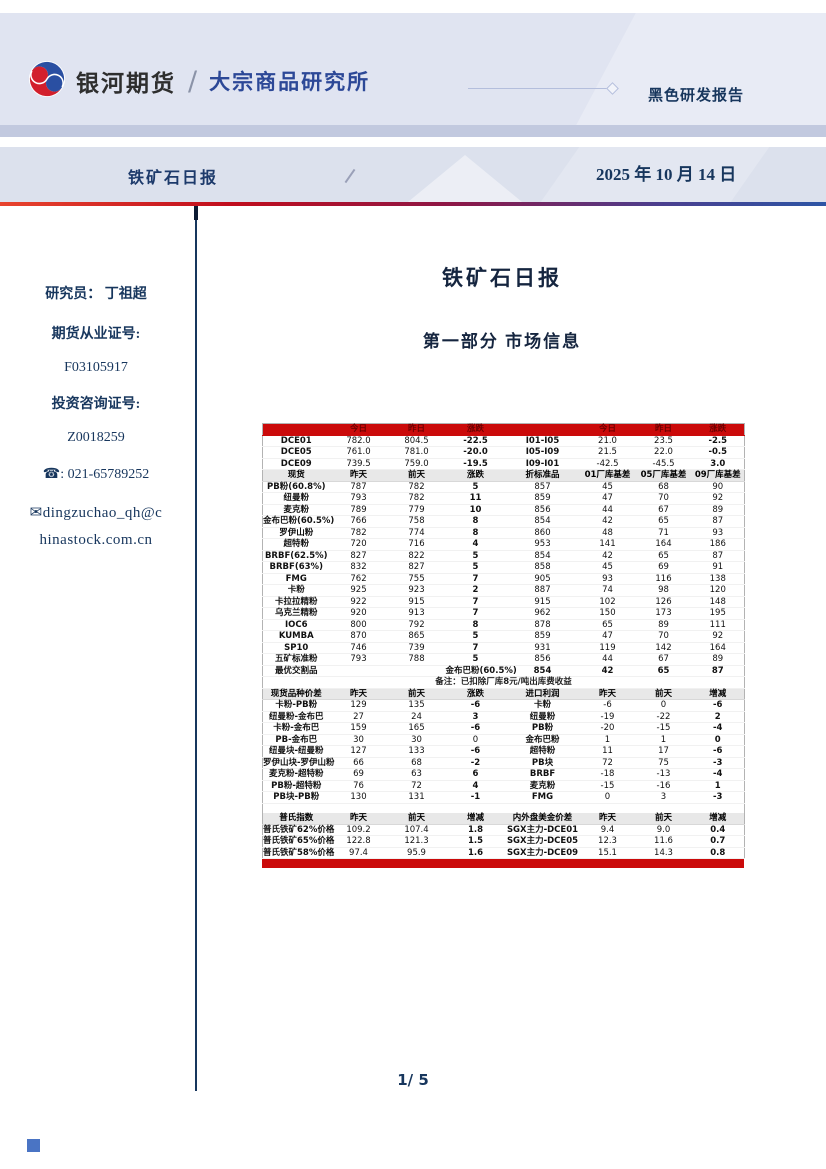  What do you see at coordinates (542, 602) in the screenshot?
I see `table-row-label: 915` at bounding box center [542, 602].